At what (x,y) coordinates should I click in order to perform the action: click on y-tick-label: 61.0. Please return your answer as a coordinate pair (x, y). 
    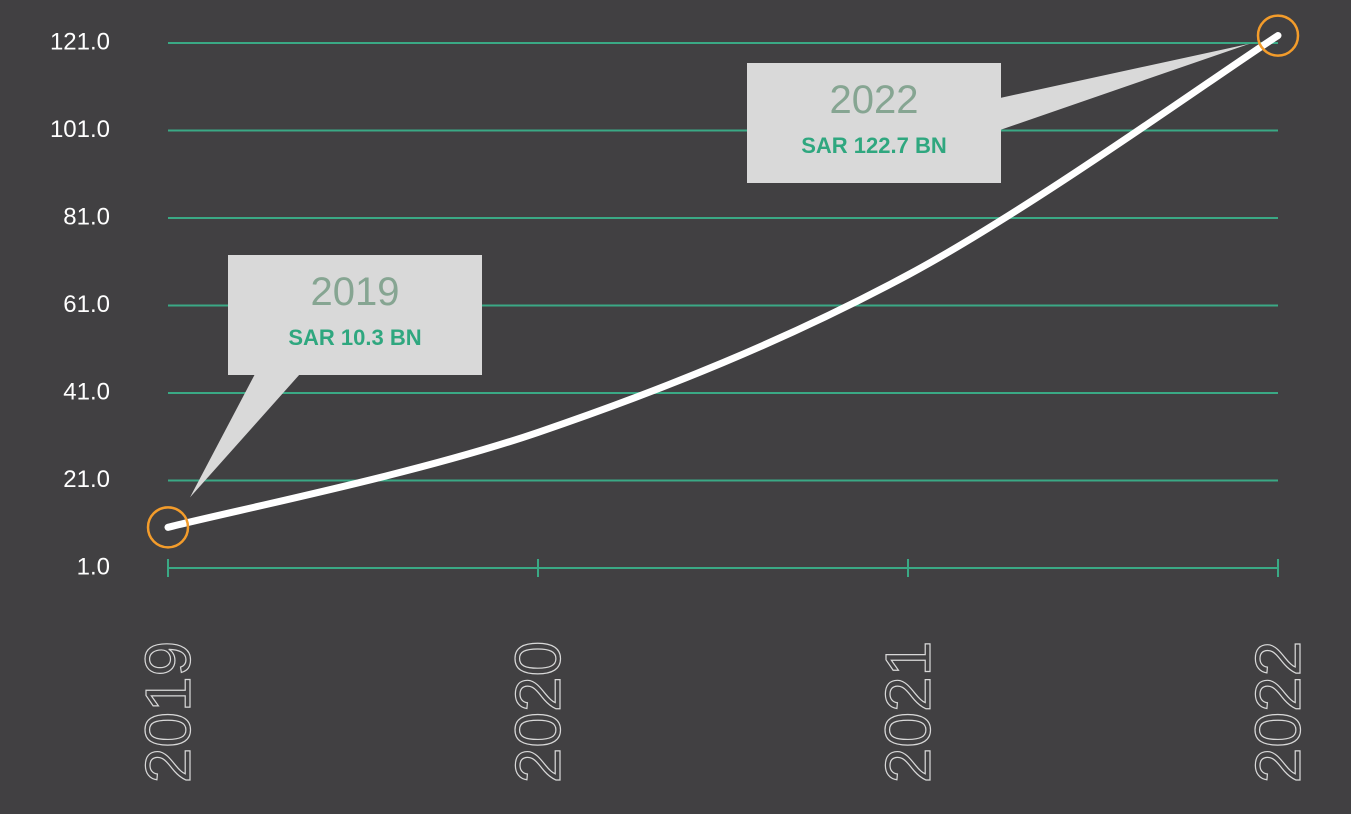
    Looking at the image, I should click on (86, 304).